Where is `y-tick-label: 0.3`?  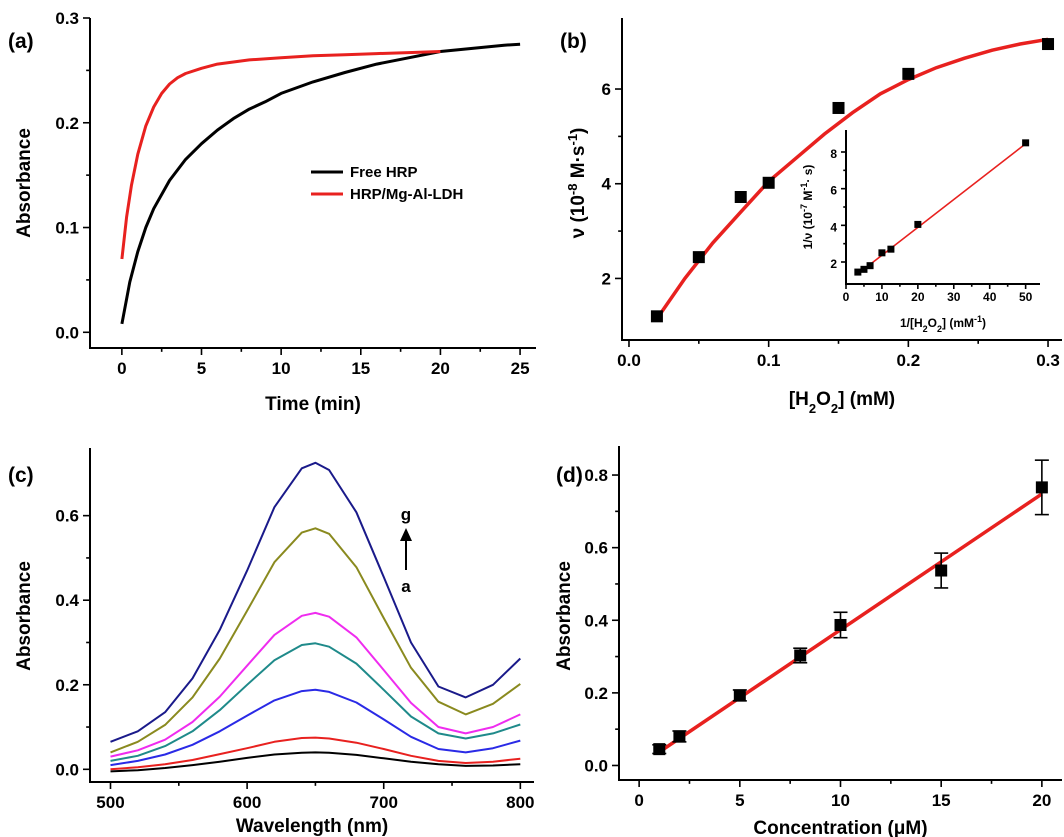 y-tick-label: 0.3 is located at coordinates (67, 18).